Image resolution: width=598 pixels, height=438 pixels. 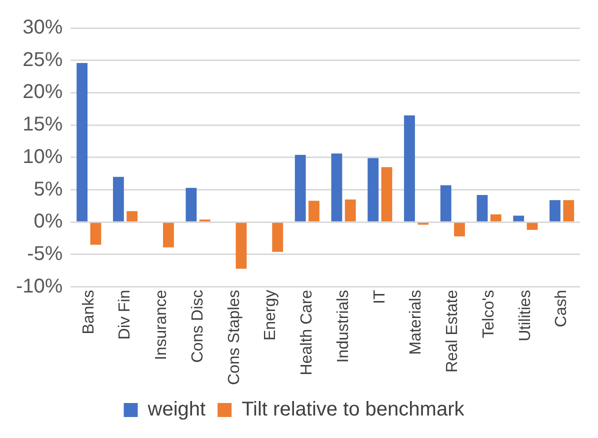 I want to click on y-tick-label: 30%, so click(x=42, y=27).